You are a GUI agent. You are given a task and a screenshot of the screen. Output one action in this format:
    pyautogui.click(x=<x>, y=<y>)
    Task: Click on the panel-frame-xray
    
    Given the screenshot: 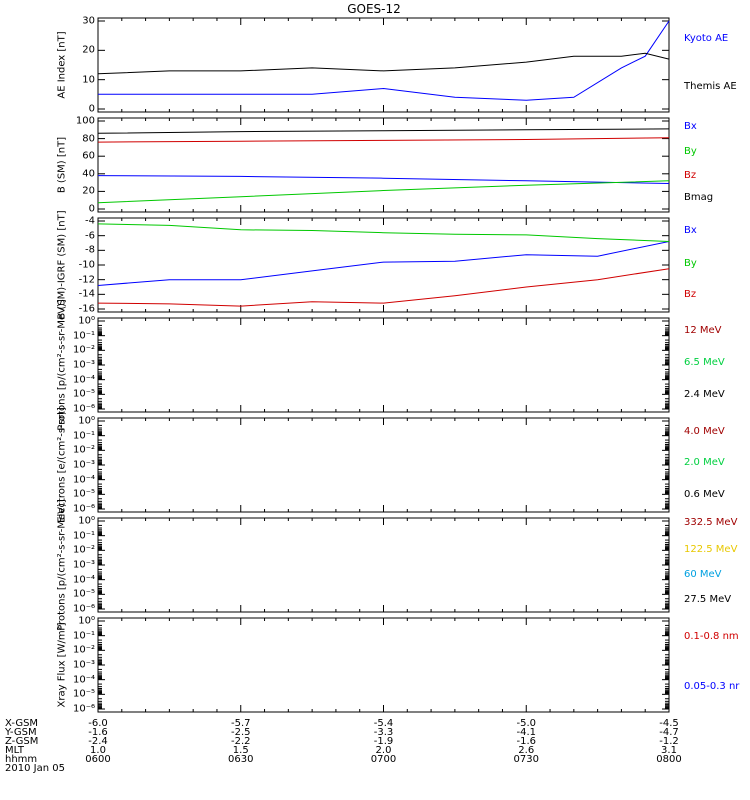 What is the action you would take?
    pyautogui.click(x=383, y=665)
    